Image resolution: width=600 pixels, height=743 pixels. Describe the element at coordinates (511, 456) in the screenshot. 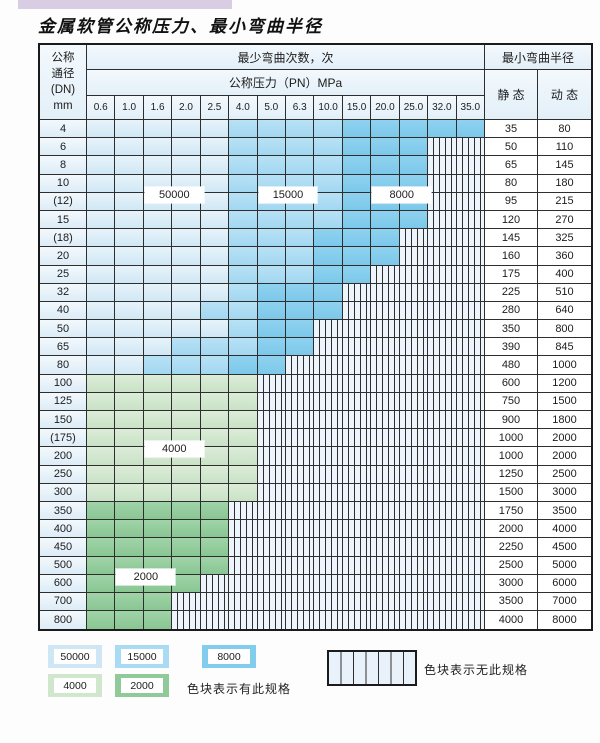

I see `static-value-cell: 1000` at that location.